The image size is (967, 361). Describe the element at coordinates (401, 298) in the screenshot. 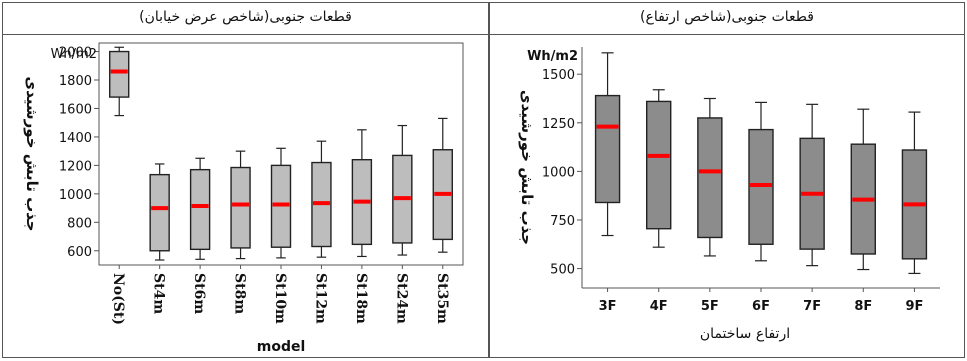

I see `left-x-tick-label: St24m` at that location.